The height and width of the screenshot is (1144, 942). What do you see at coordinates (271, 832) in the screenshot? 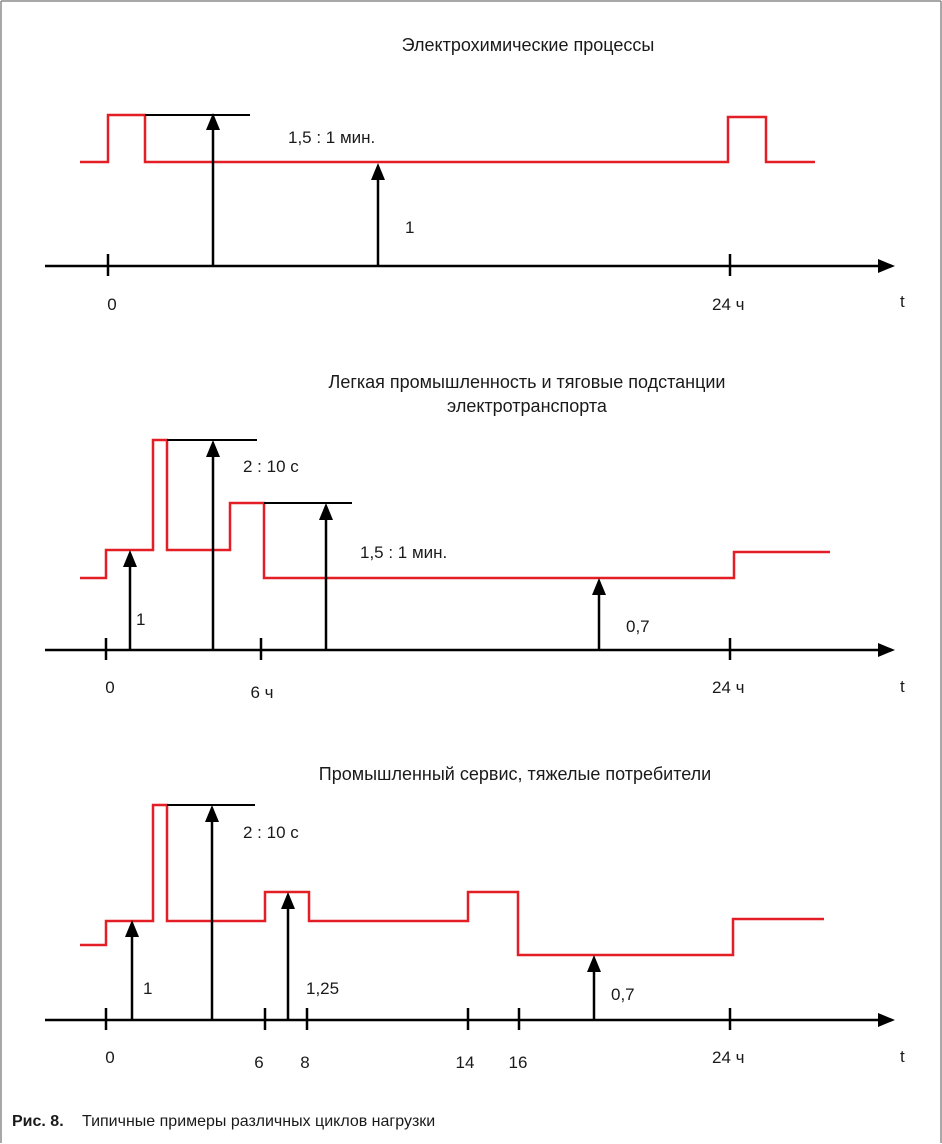
I see `diagram-3-ratio-label: 2 : 10 с` at bounding box center [271, 832].